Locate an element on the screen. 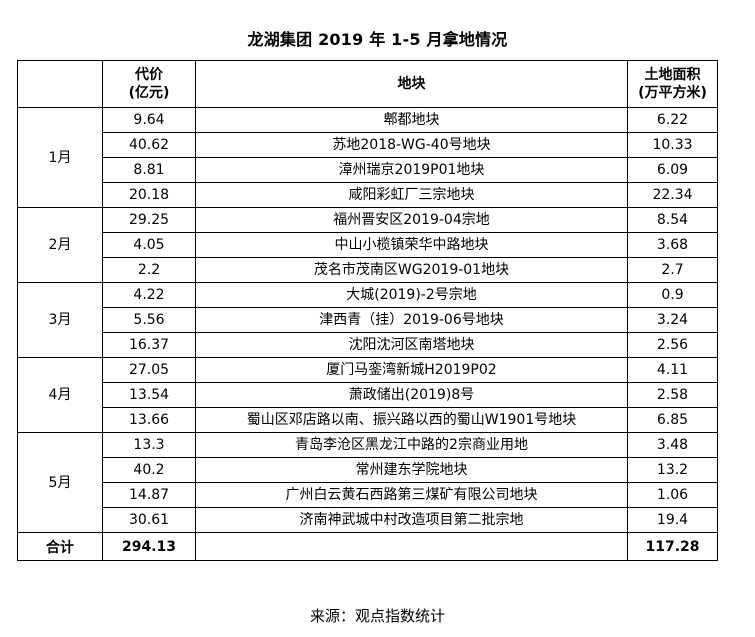 The image size is (755, 637). price-cell: 16.37 is located at coordinates (149, 345).